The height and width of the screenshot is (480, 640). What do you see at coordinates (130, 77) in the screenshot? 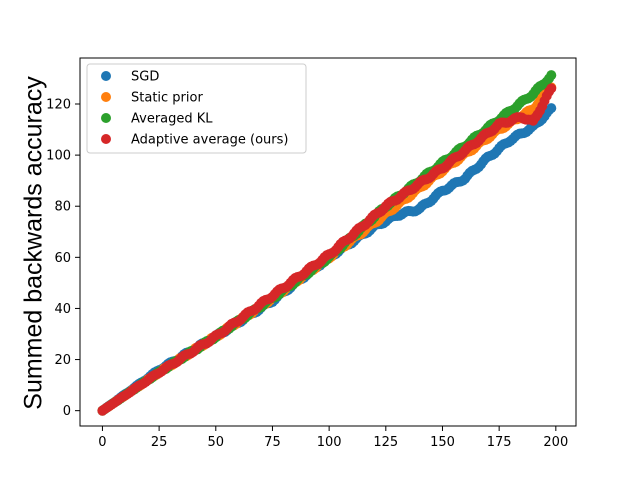
I see `legend-item: SGD` at bounding box center [130, 77].